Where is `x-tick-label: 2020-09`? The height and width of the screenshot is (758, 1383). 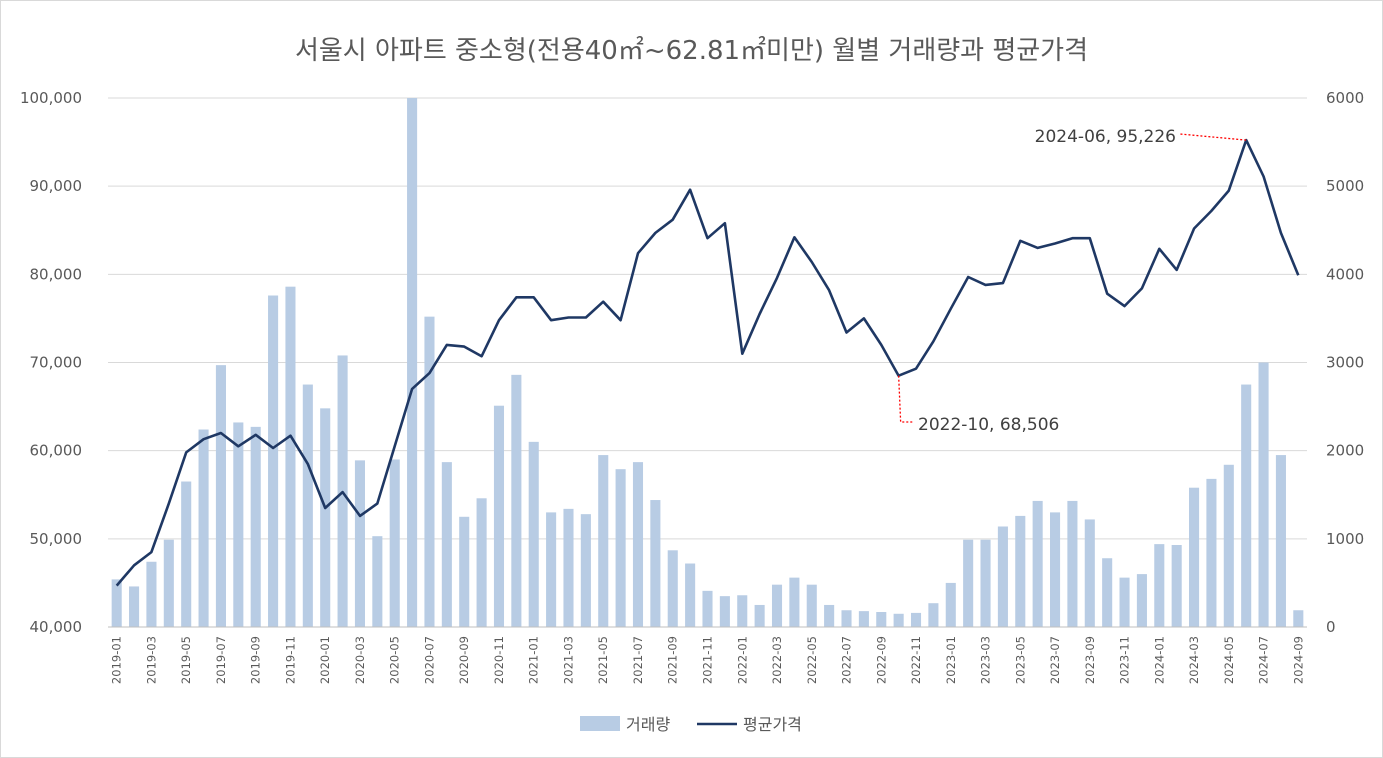 x-tick-label: 2020-09 is located at coordinates (464, 660).